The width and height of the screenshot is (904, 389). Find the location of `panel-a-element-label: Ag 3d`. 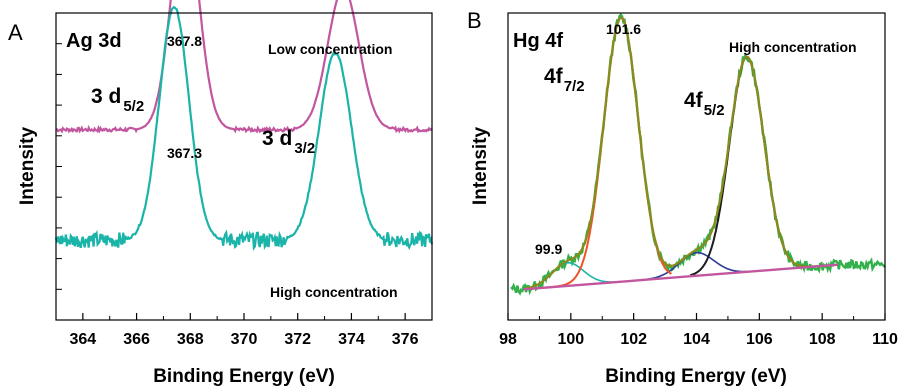

panel-a-element-label: Ag 3d is located at coordinates (94, 41).